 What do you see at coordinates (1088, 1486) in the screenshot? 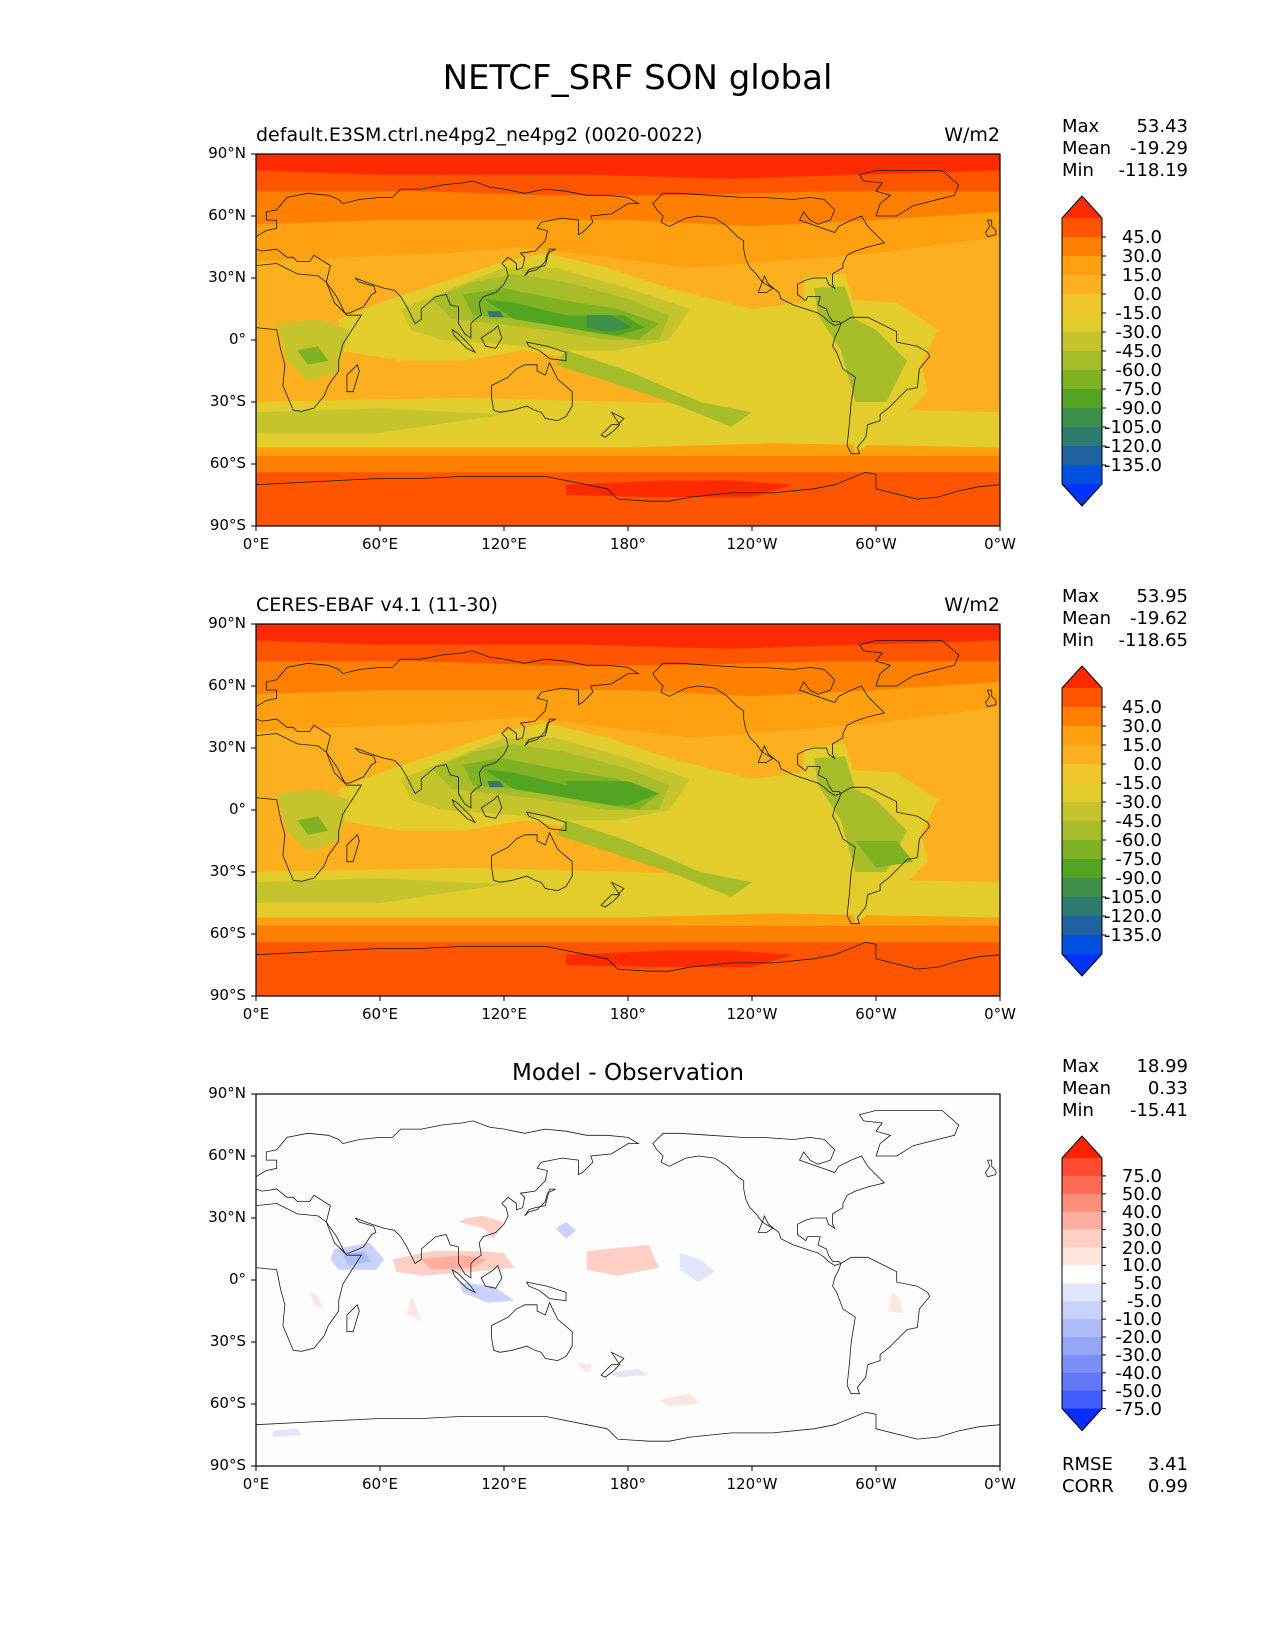
I see `corr-label: CORR` at bounding box center [1088, 1486].